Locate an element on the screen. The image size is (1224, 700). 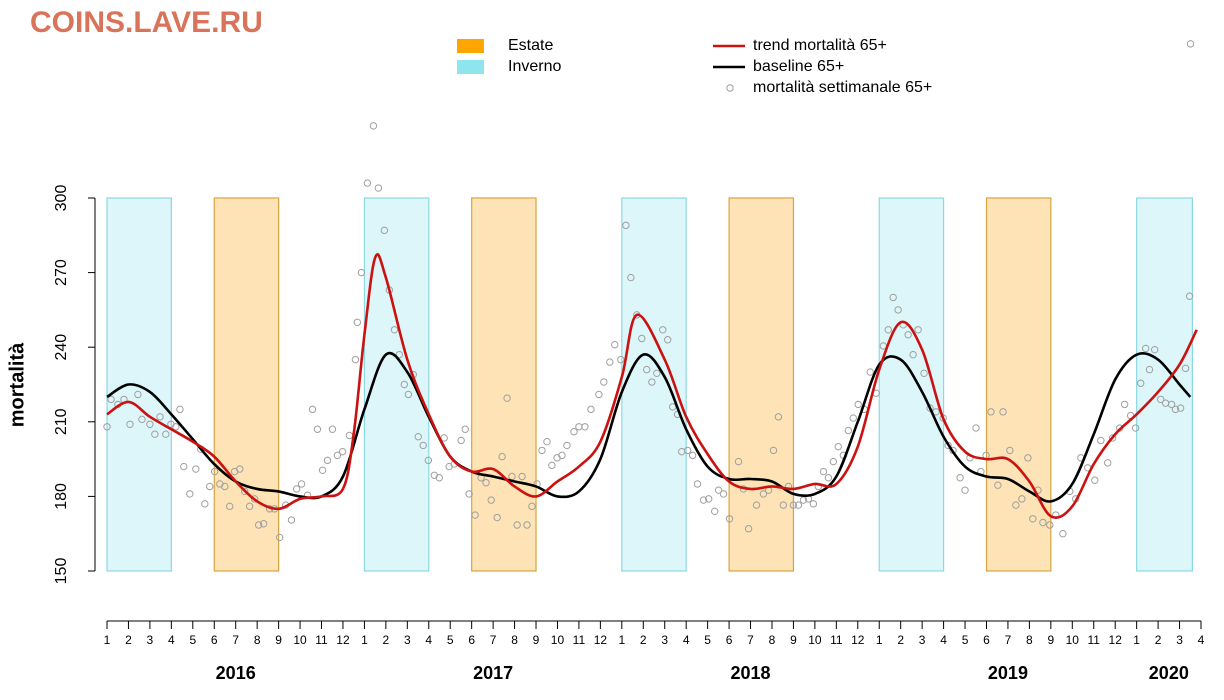
x-tick-label: 10 is located at coordinates (300, 640).